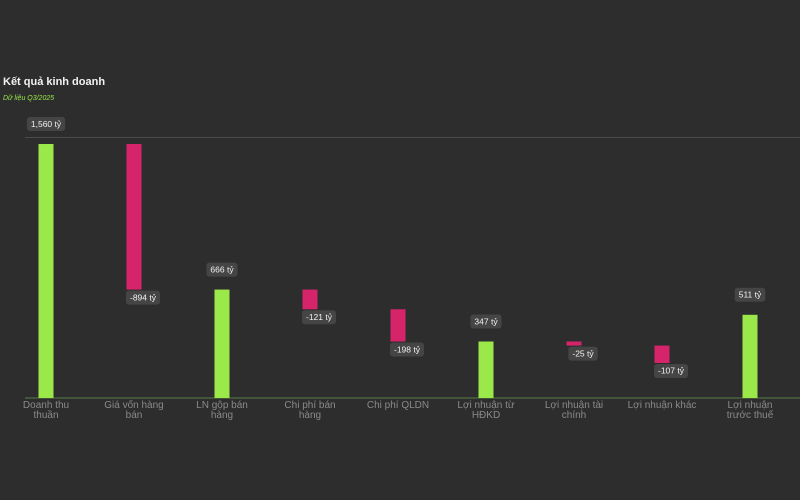  What do you see at coordinates (574, 410) in the screenshot?
I see `x-tick-label: Lợi nhuận tài chính` at bounding box center [574, 410].